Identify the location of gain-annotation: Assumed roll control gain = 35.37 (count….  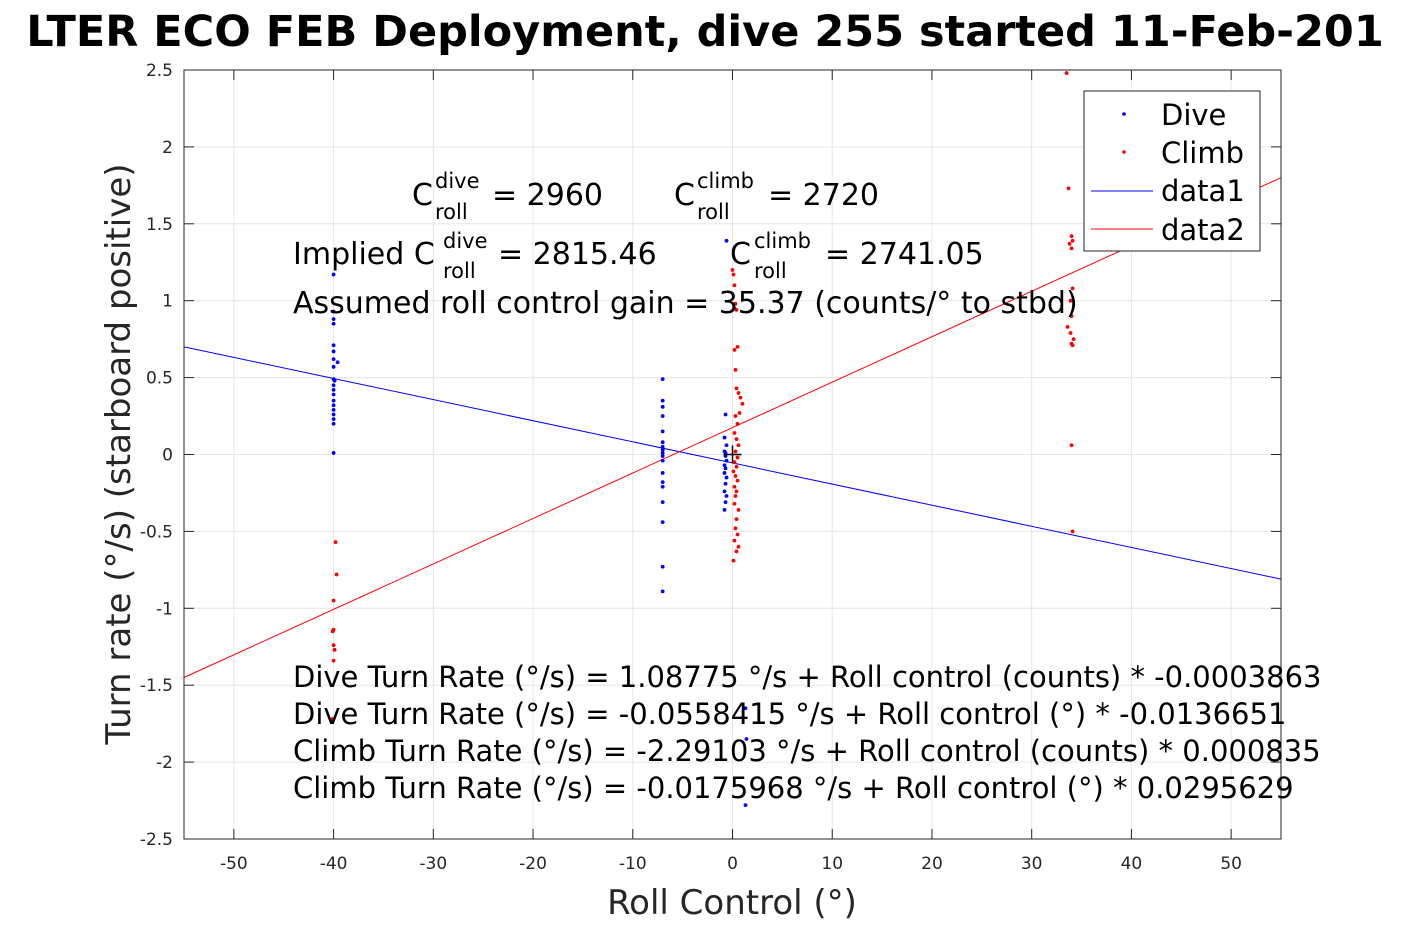
(685, 303).